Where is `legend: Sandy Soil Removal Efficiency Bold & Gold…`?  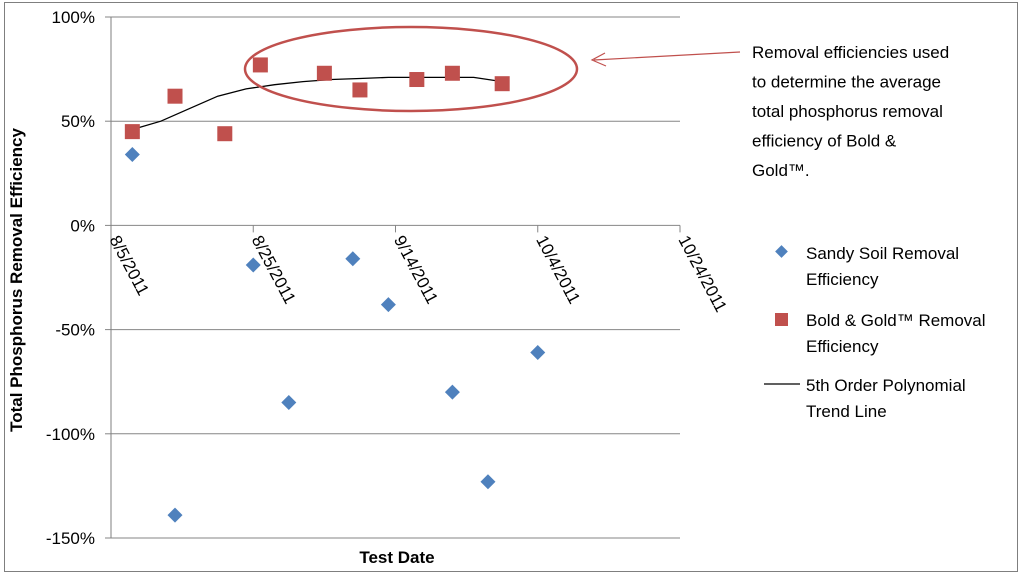
legend: Sandy Soil Removal Efficiency Bold & Gold… is located at coordinates (875, 332).